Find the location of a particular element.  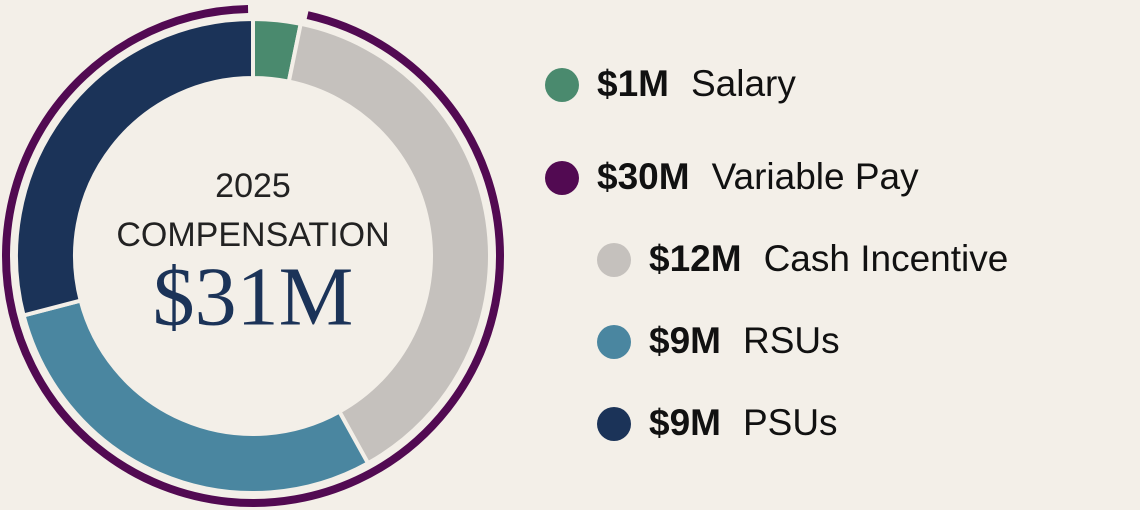

legend-label: RSUs is located at coordinates (791, 340).